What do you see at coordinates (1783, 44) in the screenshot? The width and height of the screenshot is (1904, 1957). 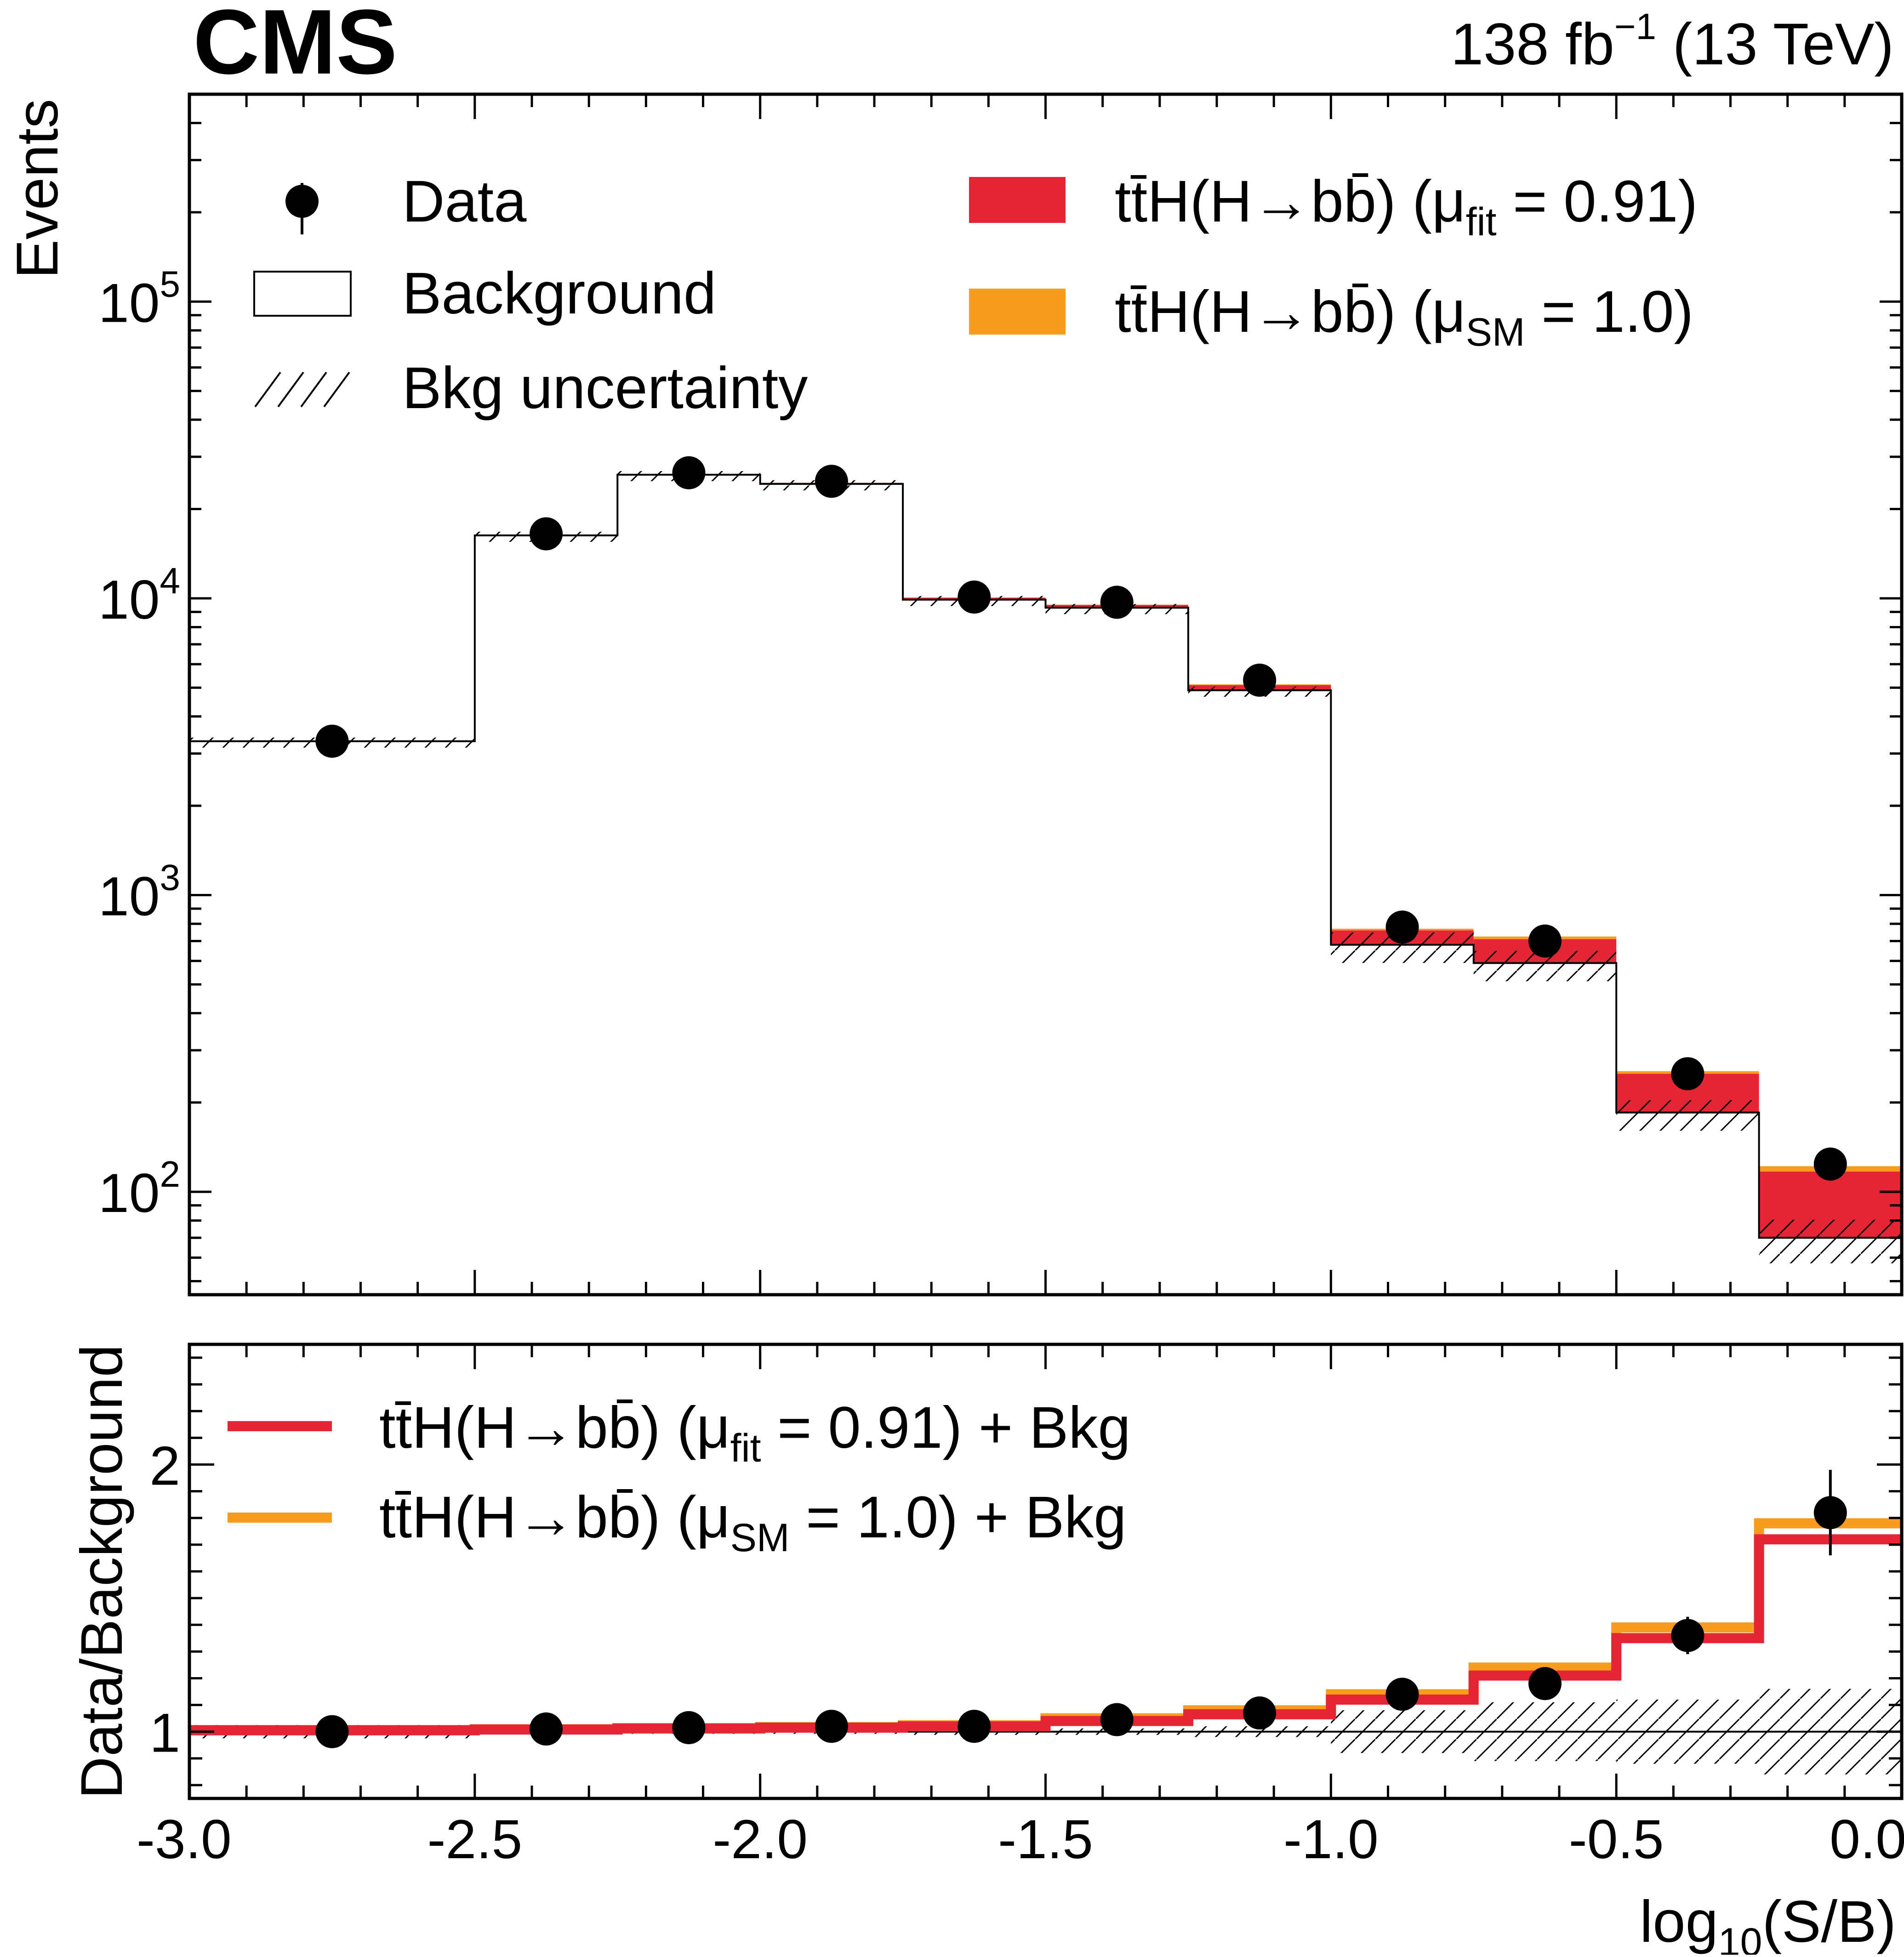 I see `energy-label: (13 TeV)` at bounding box center [1783, 44].